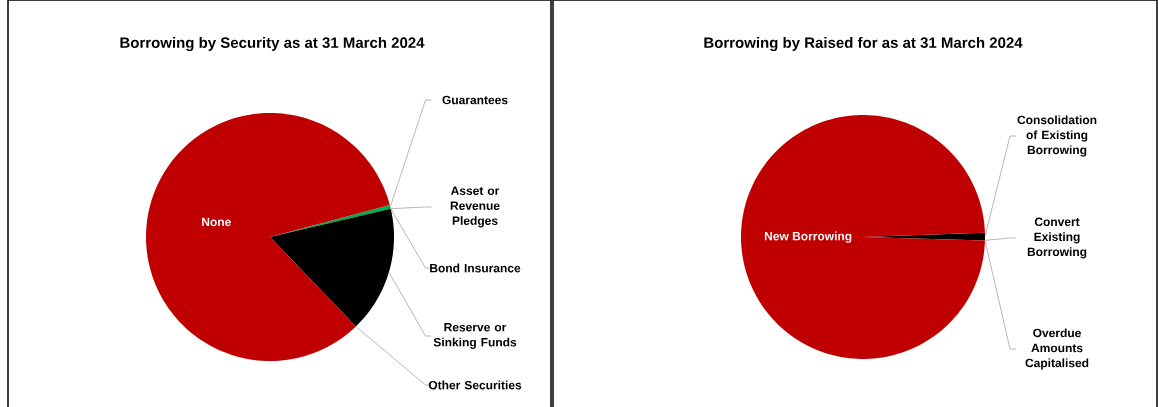 The width and height of the screenshot is (1158, 407). Describe the element at coordinates (475, 268) in the screenshot. I see `category-label: Bond Insurance` at that location.